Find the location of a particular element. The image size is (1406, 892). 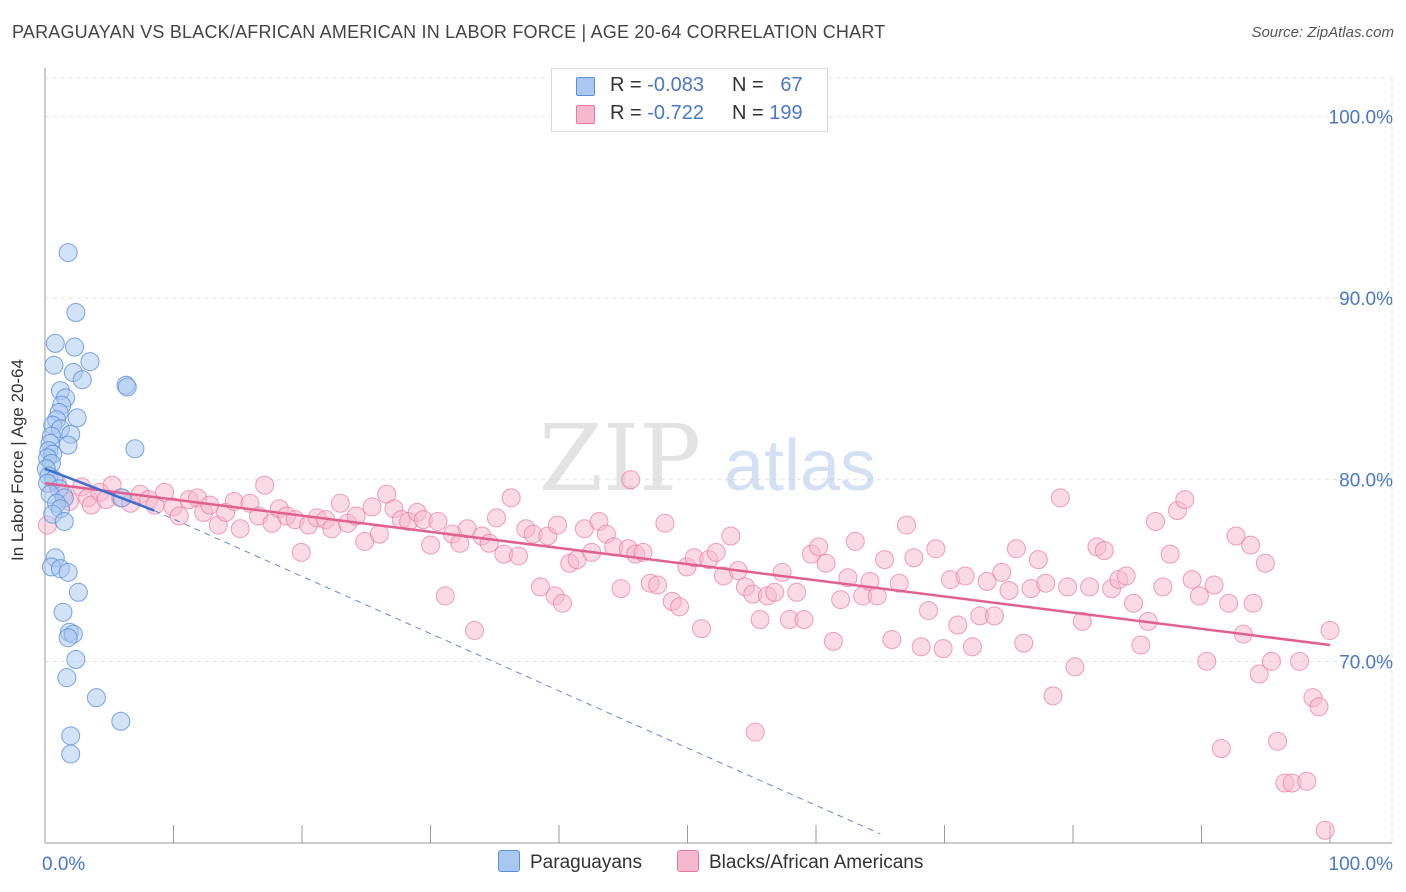

legend-n-blacks: N = 199 is located at coordinates (767, 113).